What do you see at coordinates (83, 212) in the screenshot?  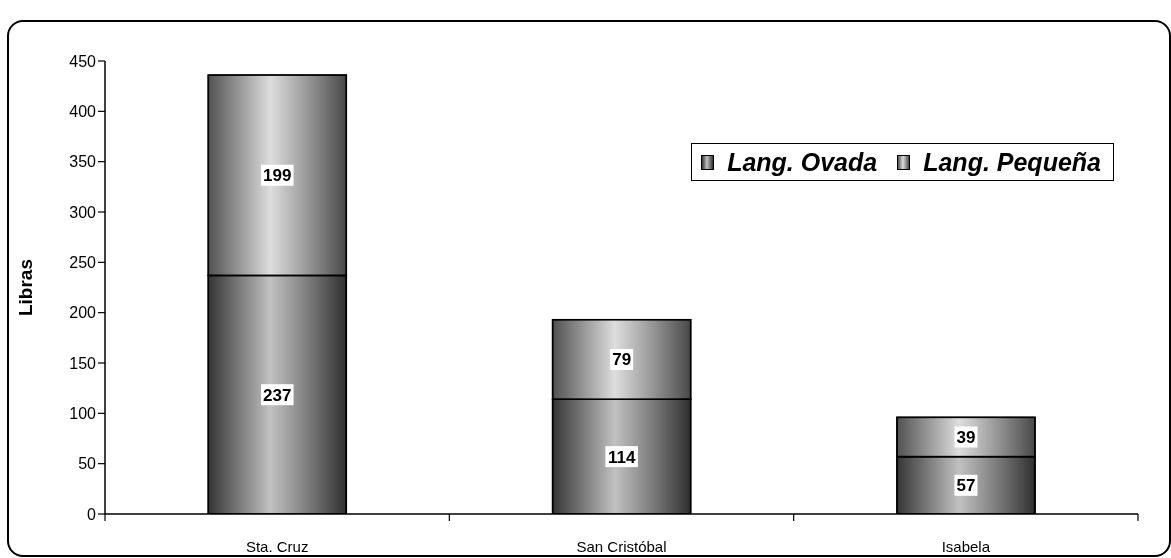 I see `y-tick-label: 300` at bounding box center [83, 212].